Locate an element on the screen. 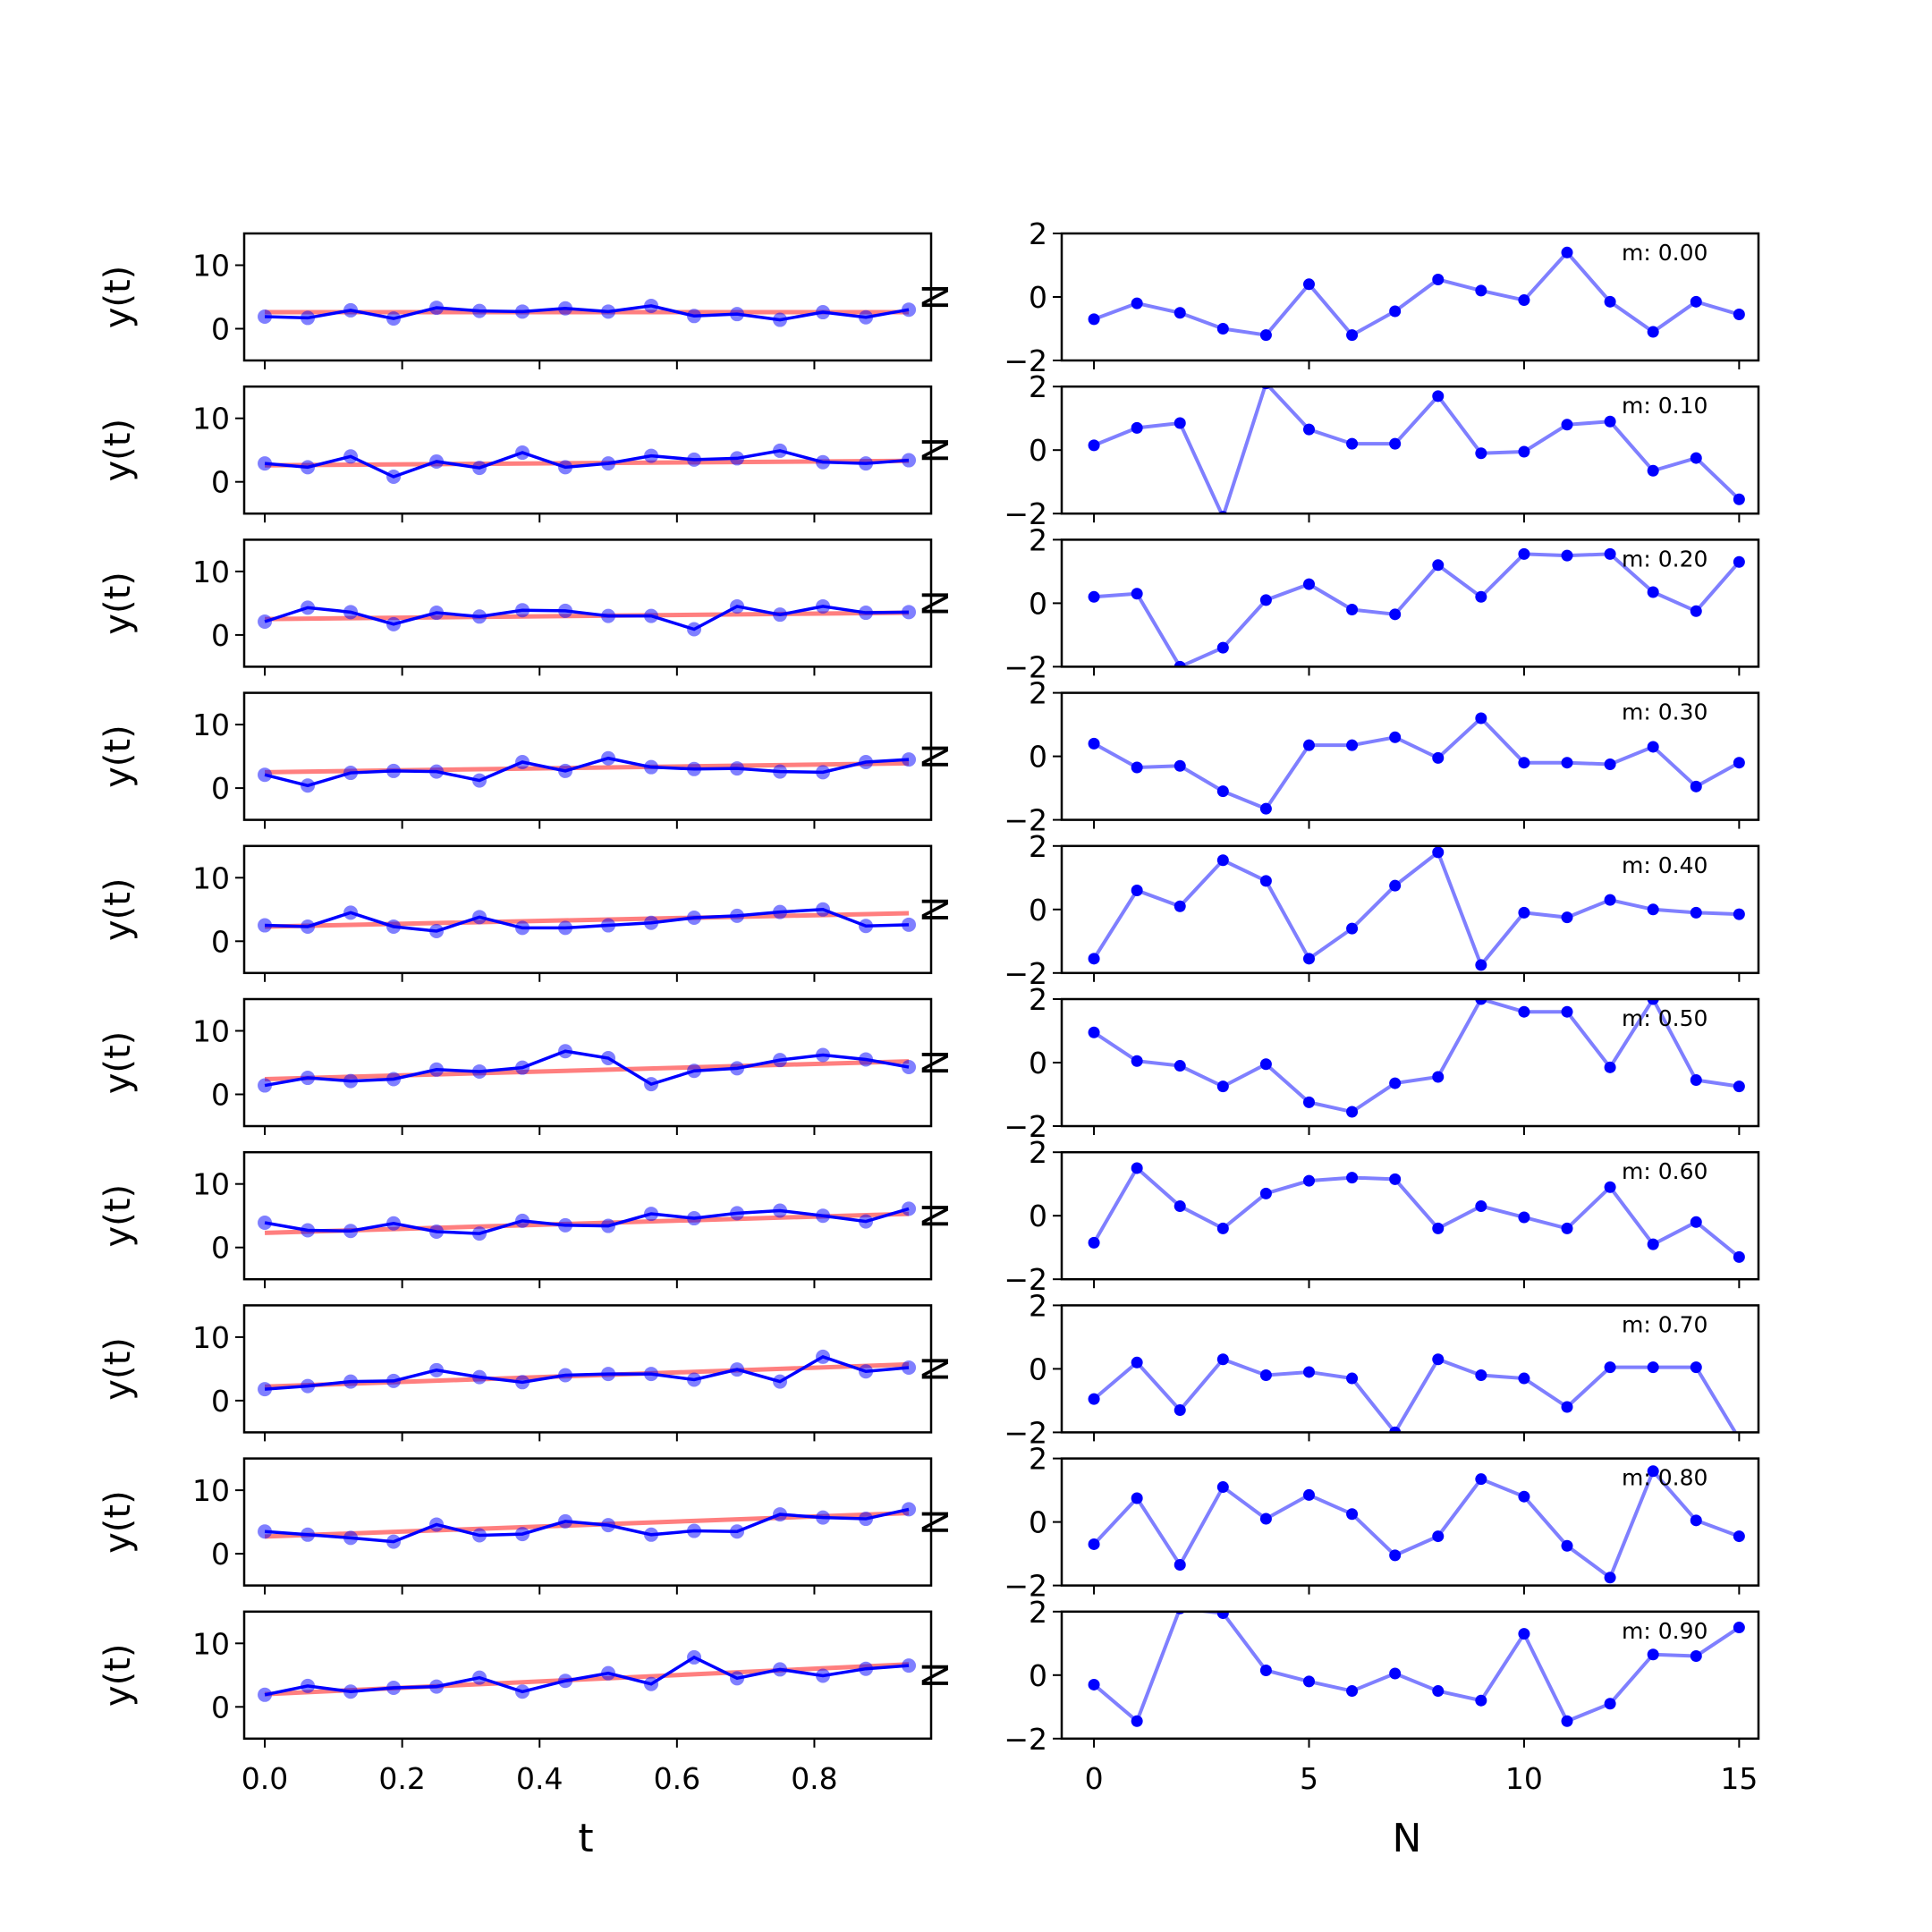  x-tick-label: 0.4 is located at coordinates (539, 1778).